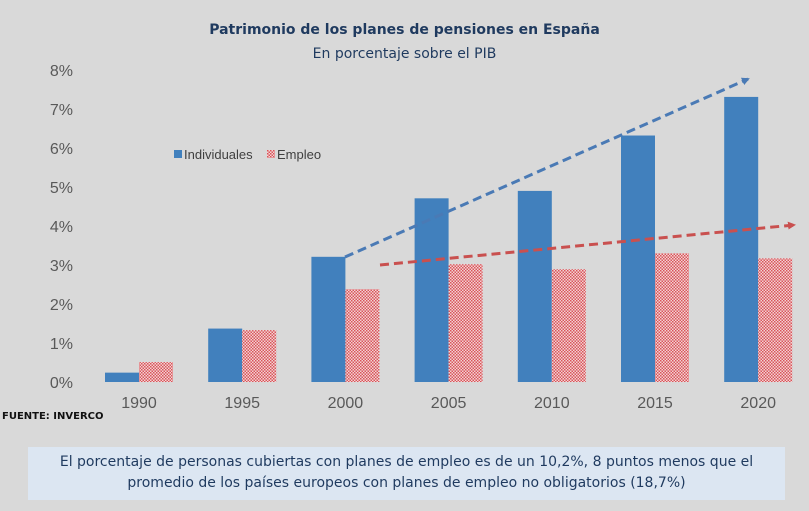 The width and height of the screenshot is (809, 511). I want to click on y-tick-label: 1%, so click(61, 344).